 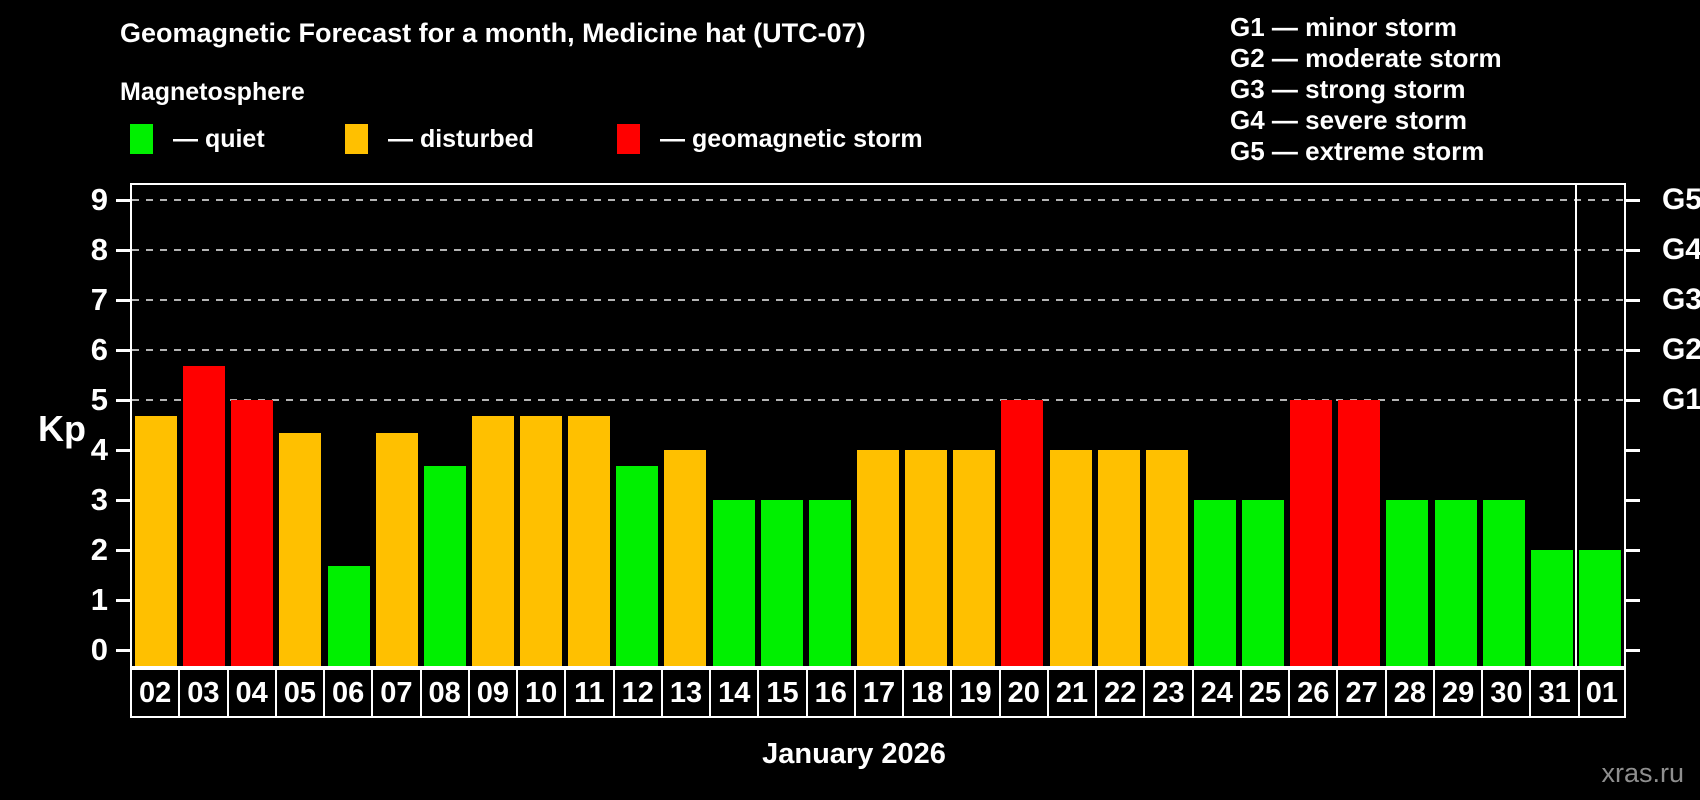 I want to click on date-cell-10: 10, so click(x=540, y=693).